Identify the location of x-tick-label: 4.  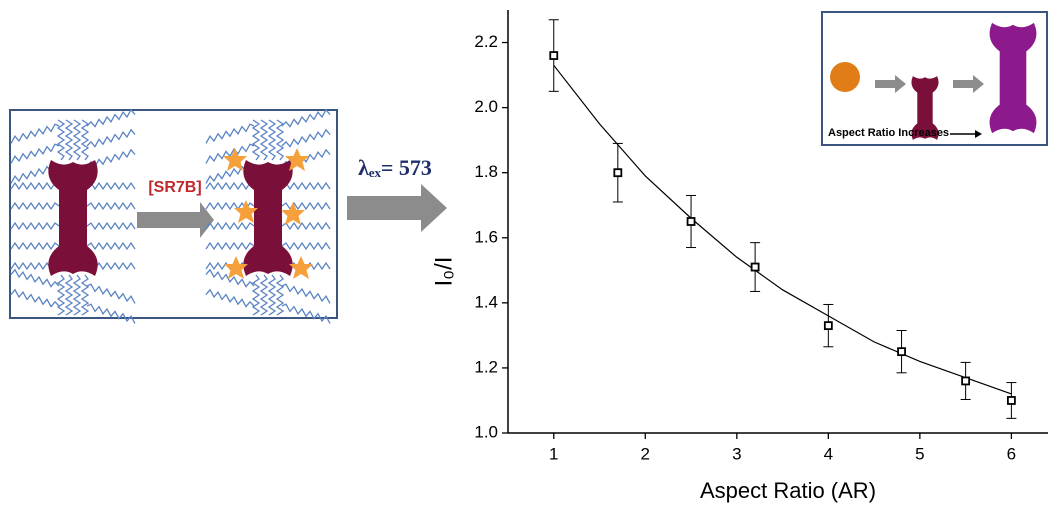
(828, 453).